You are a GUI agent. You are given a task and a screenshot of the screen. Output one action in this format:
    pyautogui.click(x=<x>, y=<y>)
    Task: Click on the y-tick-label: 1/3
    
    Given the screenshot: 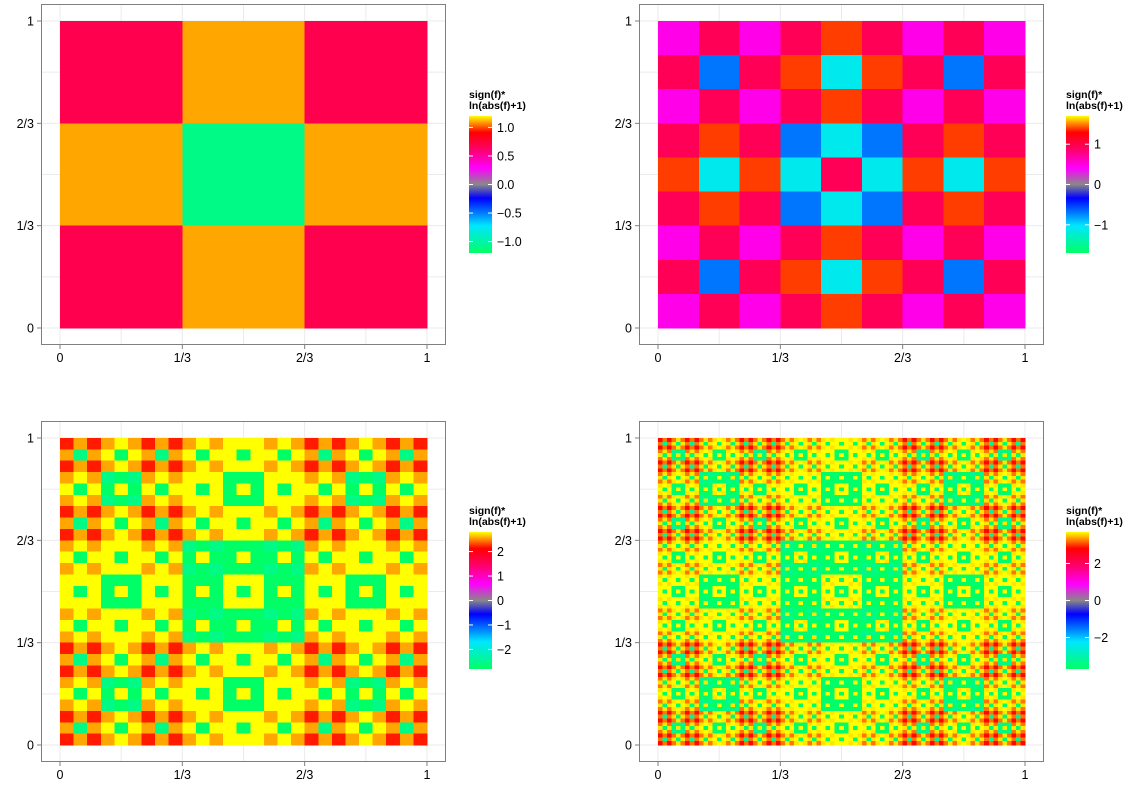 What is the action you would take?
    pyautogui.click(x=25, y=643)
    